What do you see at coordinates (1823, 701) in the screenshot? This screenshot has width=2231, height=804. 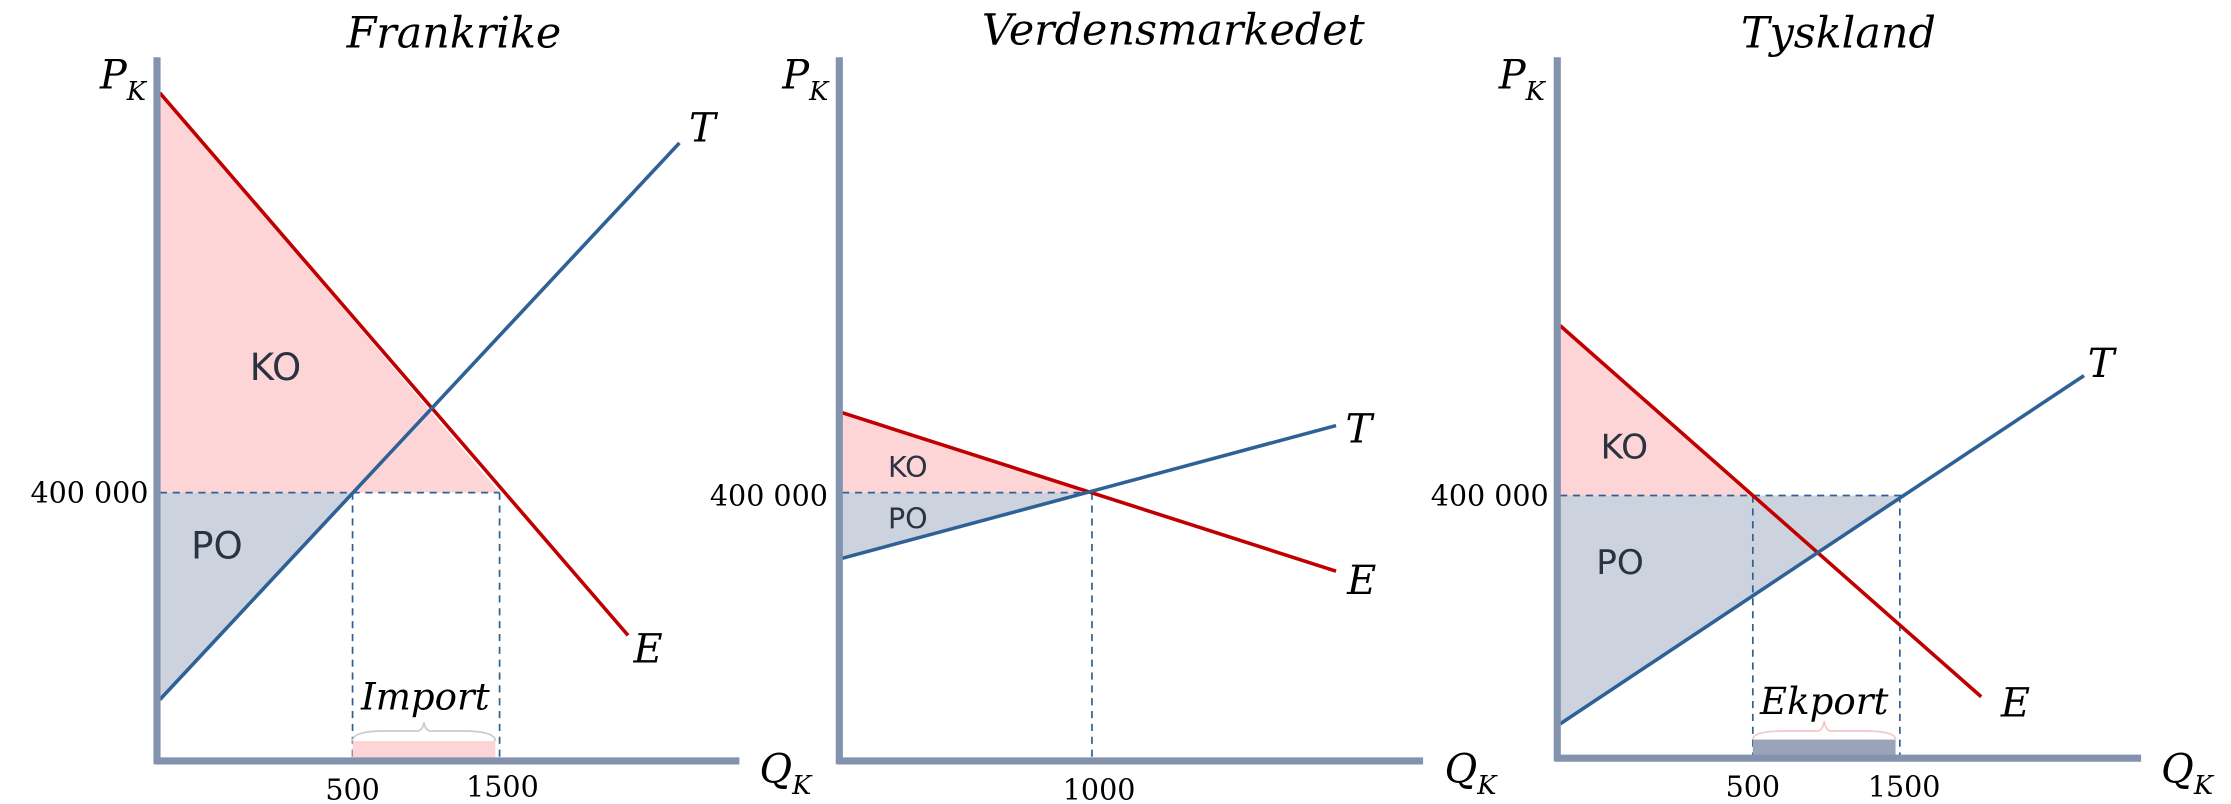 I see `annotation: Ekport` at bounding box center [1823, 701].